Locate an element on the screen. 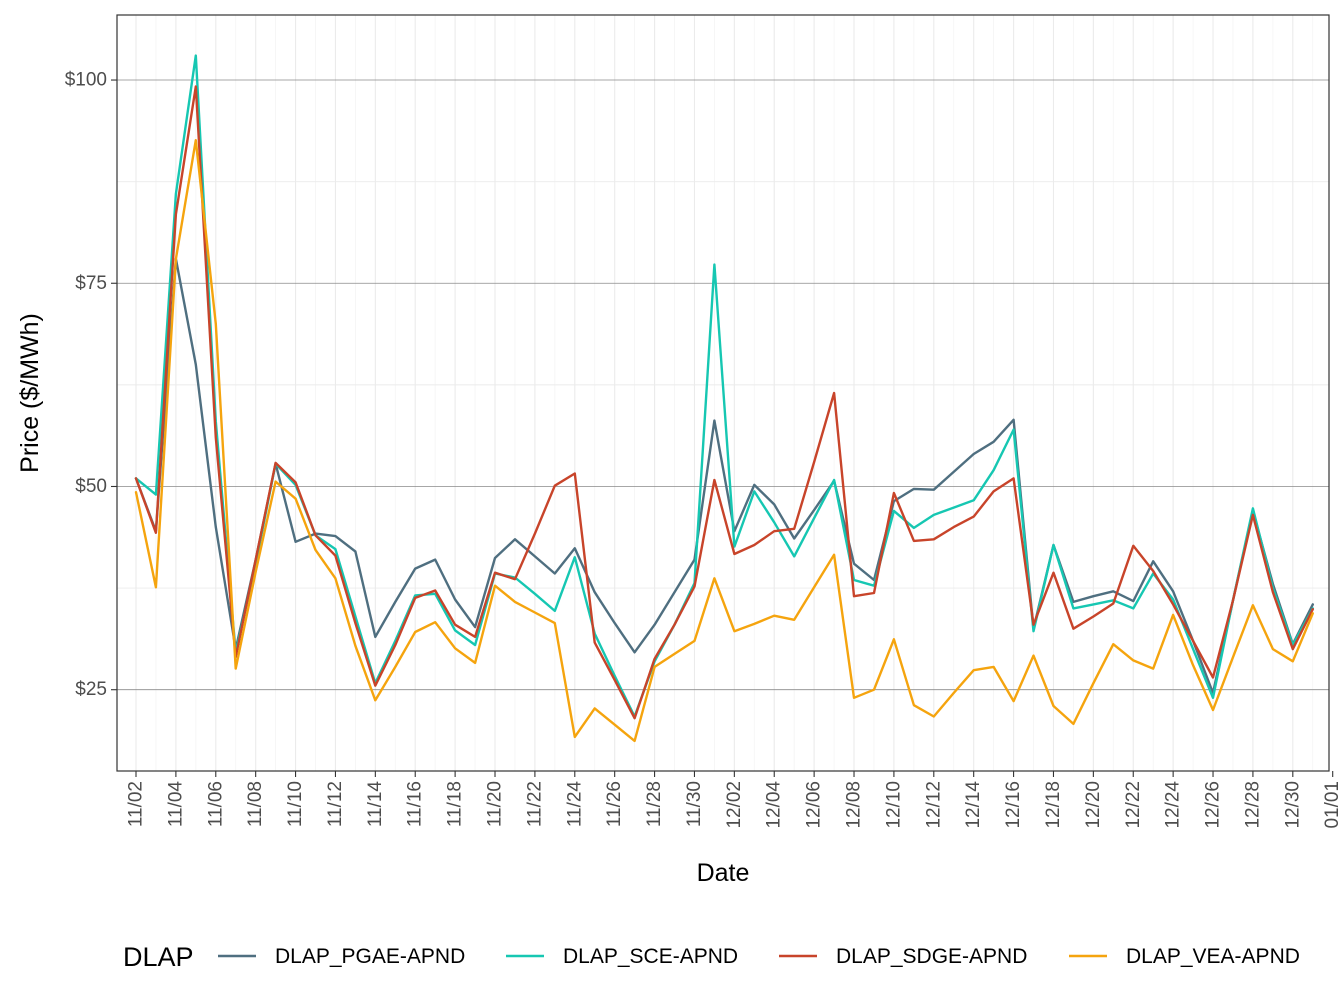 The height and width of the screenshot is (1008, 1344). y-tick-label: $75 is located at coordinates (91, 283).